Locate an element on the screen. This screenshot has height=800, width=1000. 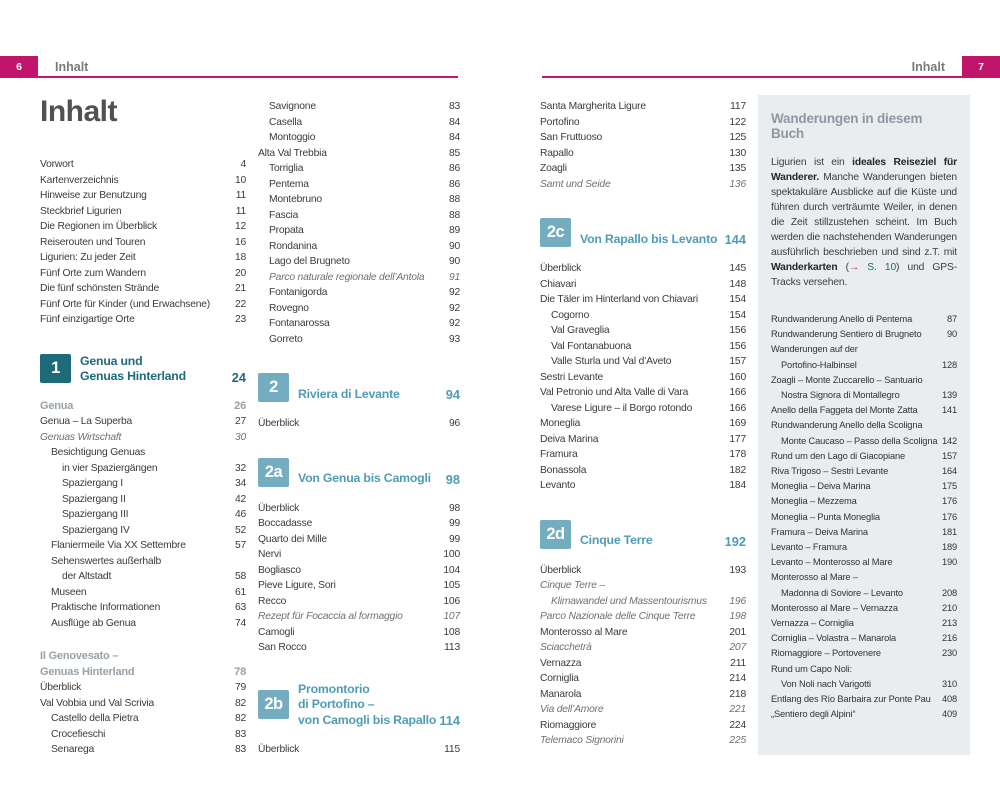
hike-list-entry: Anello della Faggeta del Monte Zatta 141 is located at coordinates (864, 410).